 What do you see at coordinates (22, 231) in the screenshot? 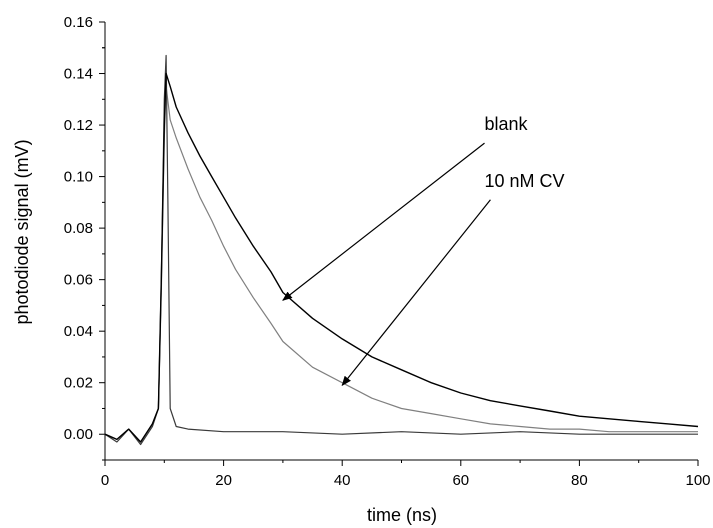
I see `y-axis-label: photodiode signal (mV)` at bounding box center [22, 231].